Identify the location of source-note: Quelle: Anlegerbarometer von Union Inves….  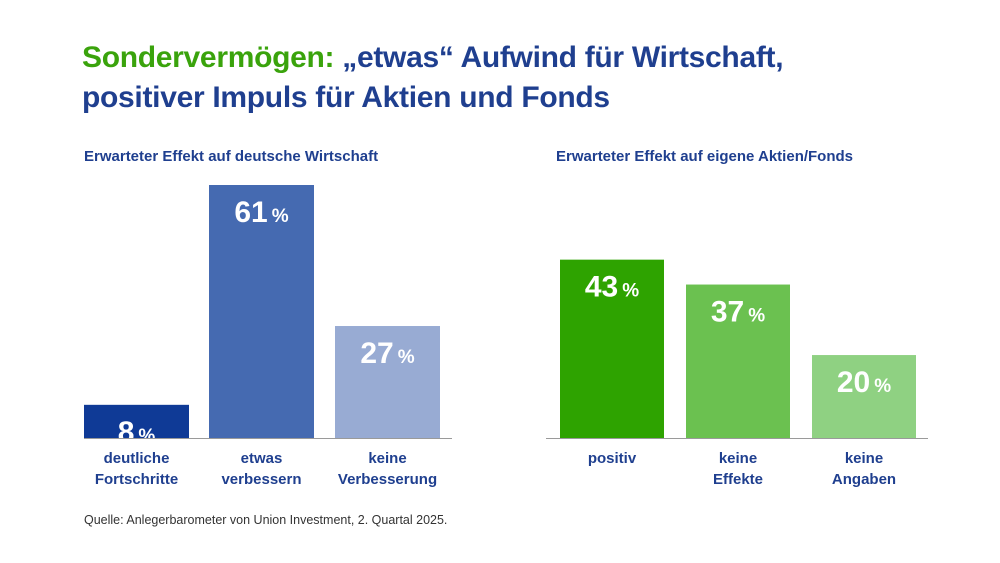
(266, 520).